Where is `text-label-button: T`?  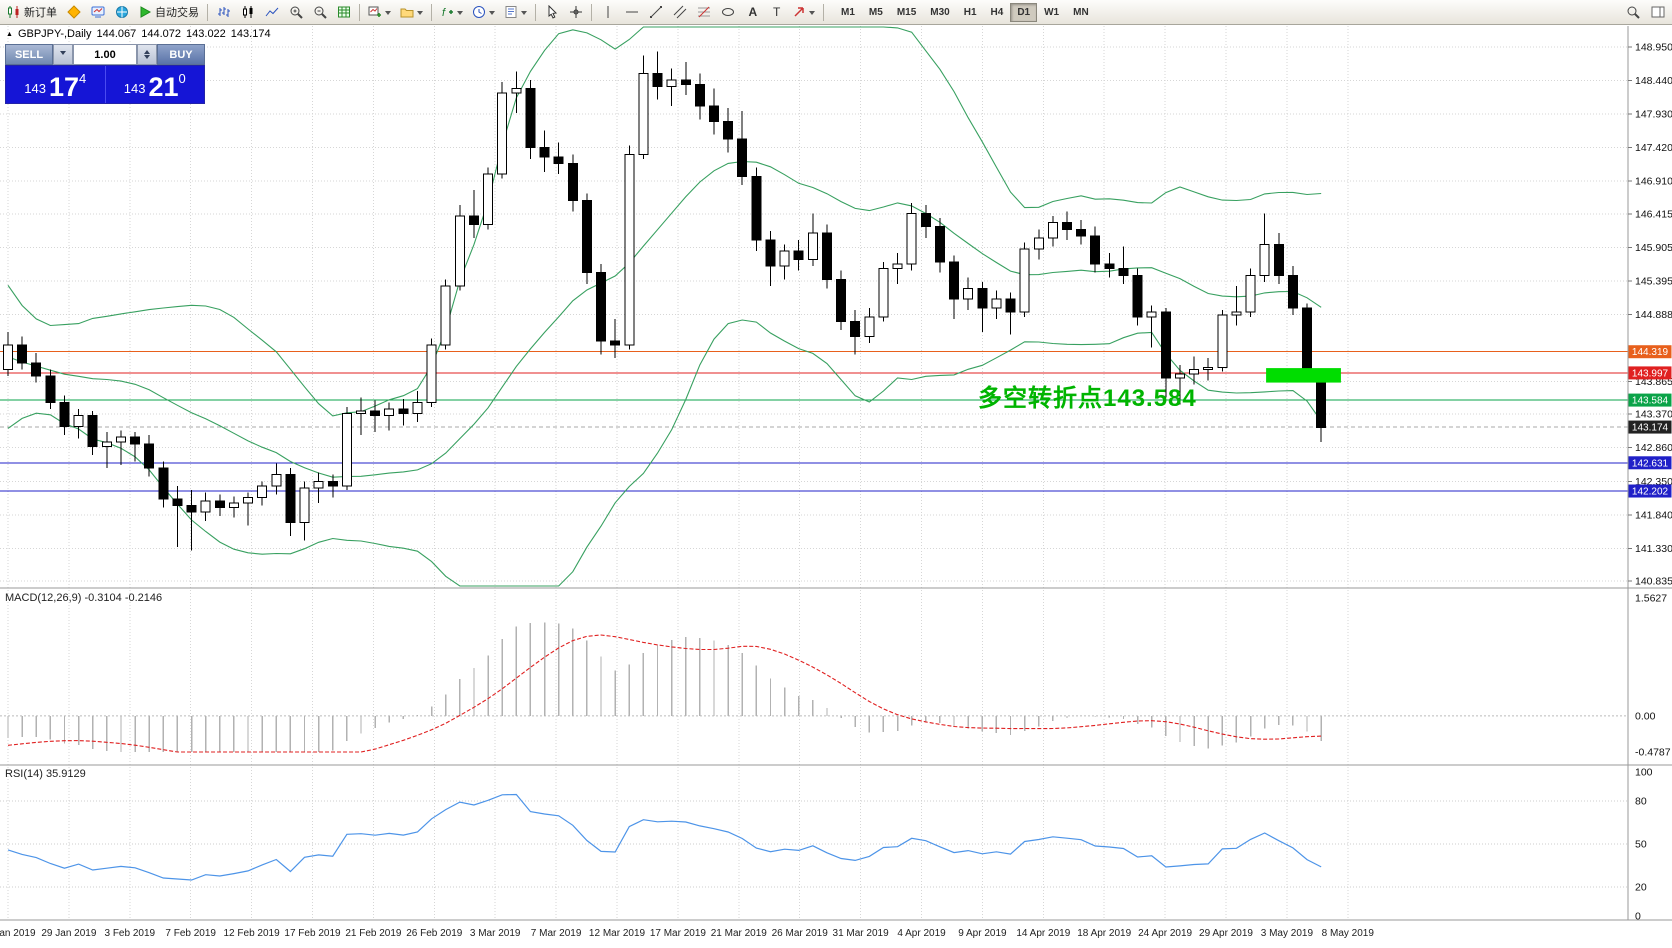
text-label-button: T is located at coordinates (775, 12).